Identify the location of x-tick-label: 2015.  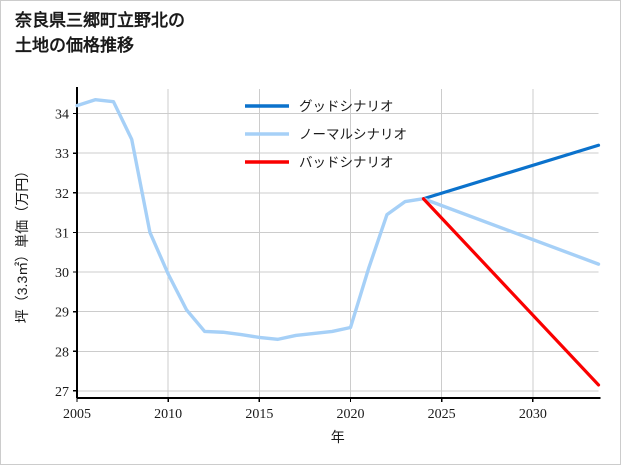
(259, 414).